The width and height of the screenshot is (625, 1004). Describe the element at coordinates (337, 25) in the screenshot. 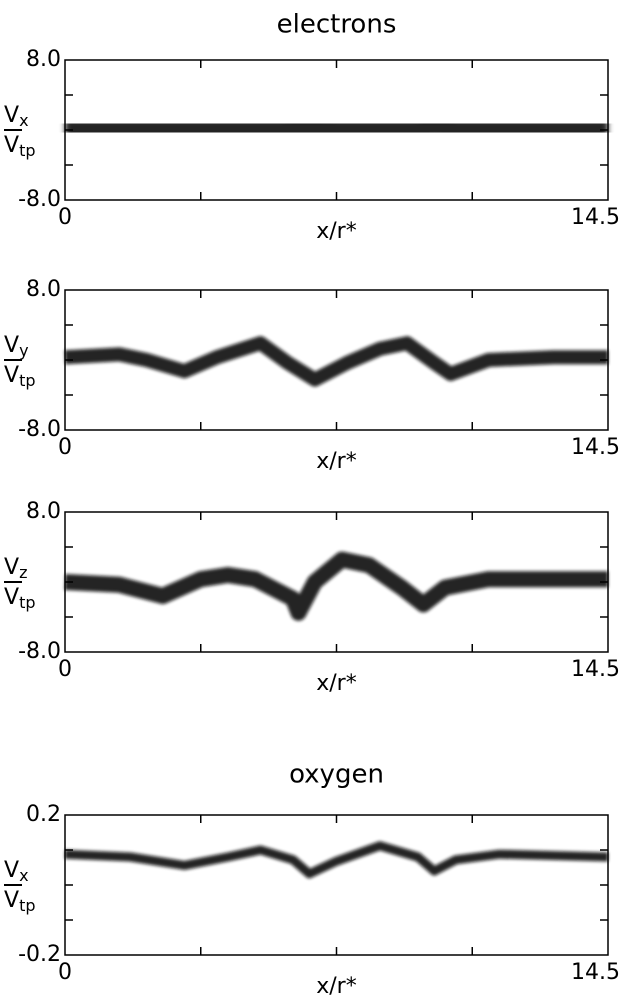

I see `panel-title: electrons` at that location.